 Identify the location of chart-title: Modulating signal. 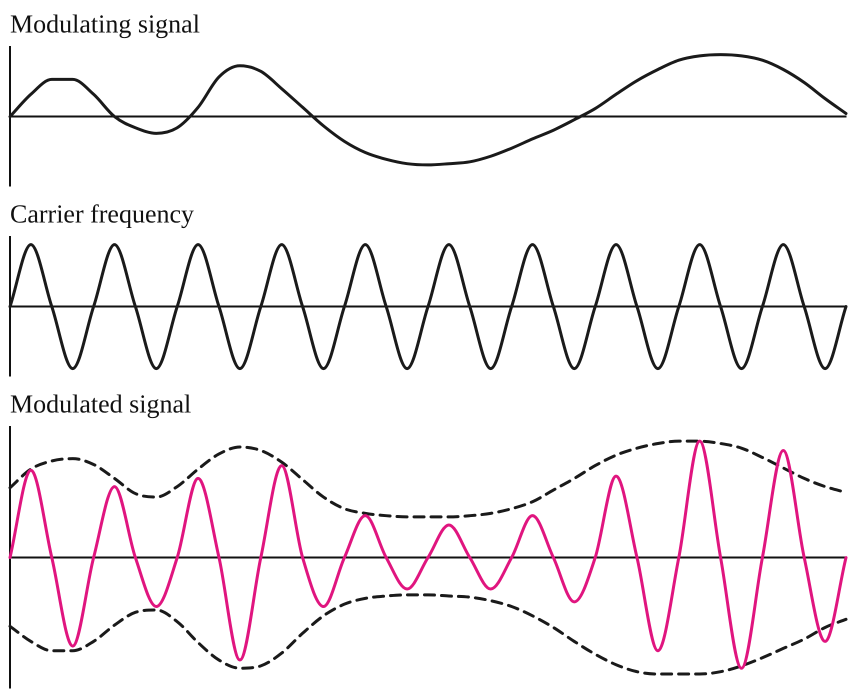
(105, 23).